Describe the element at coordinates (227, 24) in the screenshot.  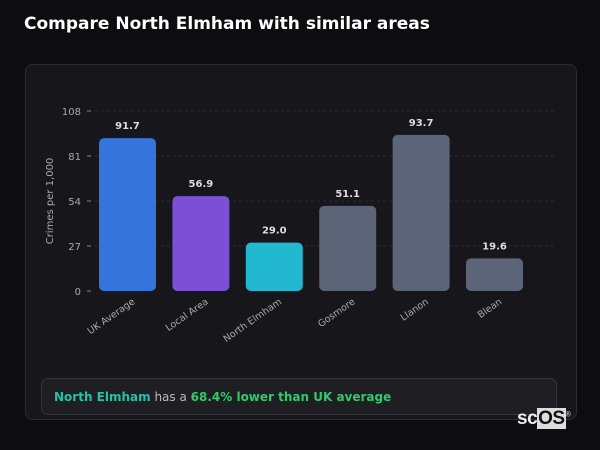
I see `page-title: Compare North Elmham with similar areas` at that location.